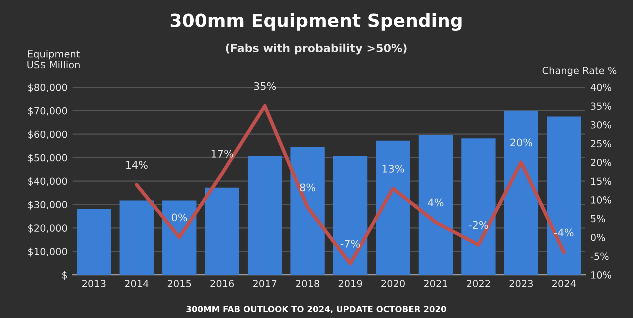 The image size is (633, 318). Describe the element at coordinates (350, 284) in the screenshot. I see `x-tick-label: 2019` at that location.